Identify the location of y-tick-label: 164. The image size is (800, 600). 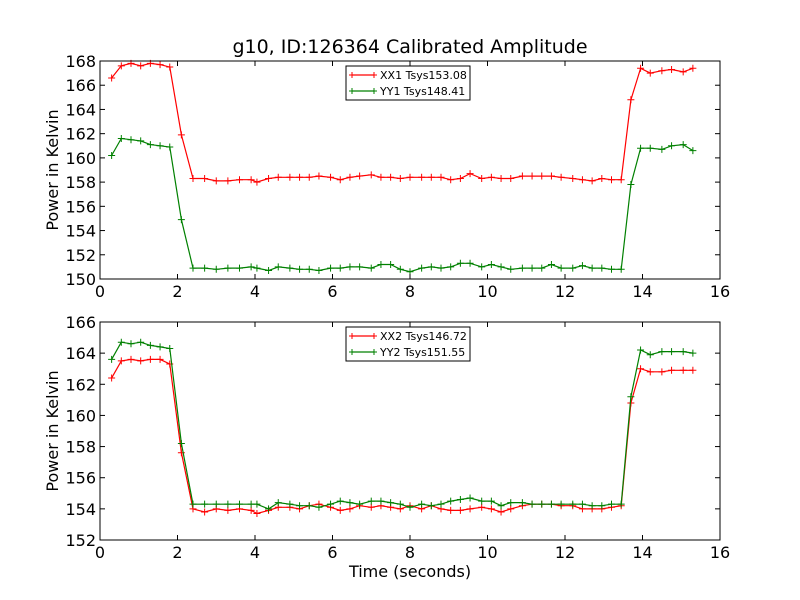
(80, 109).